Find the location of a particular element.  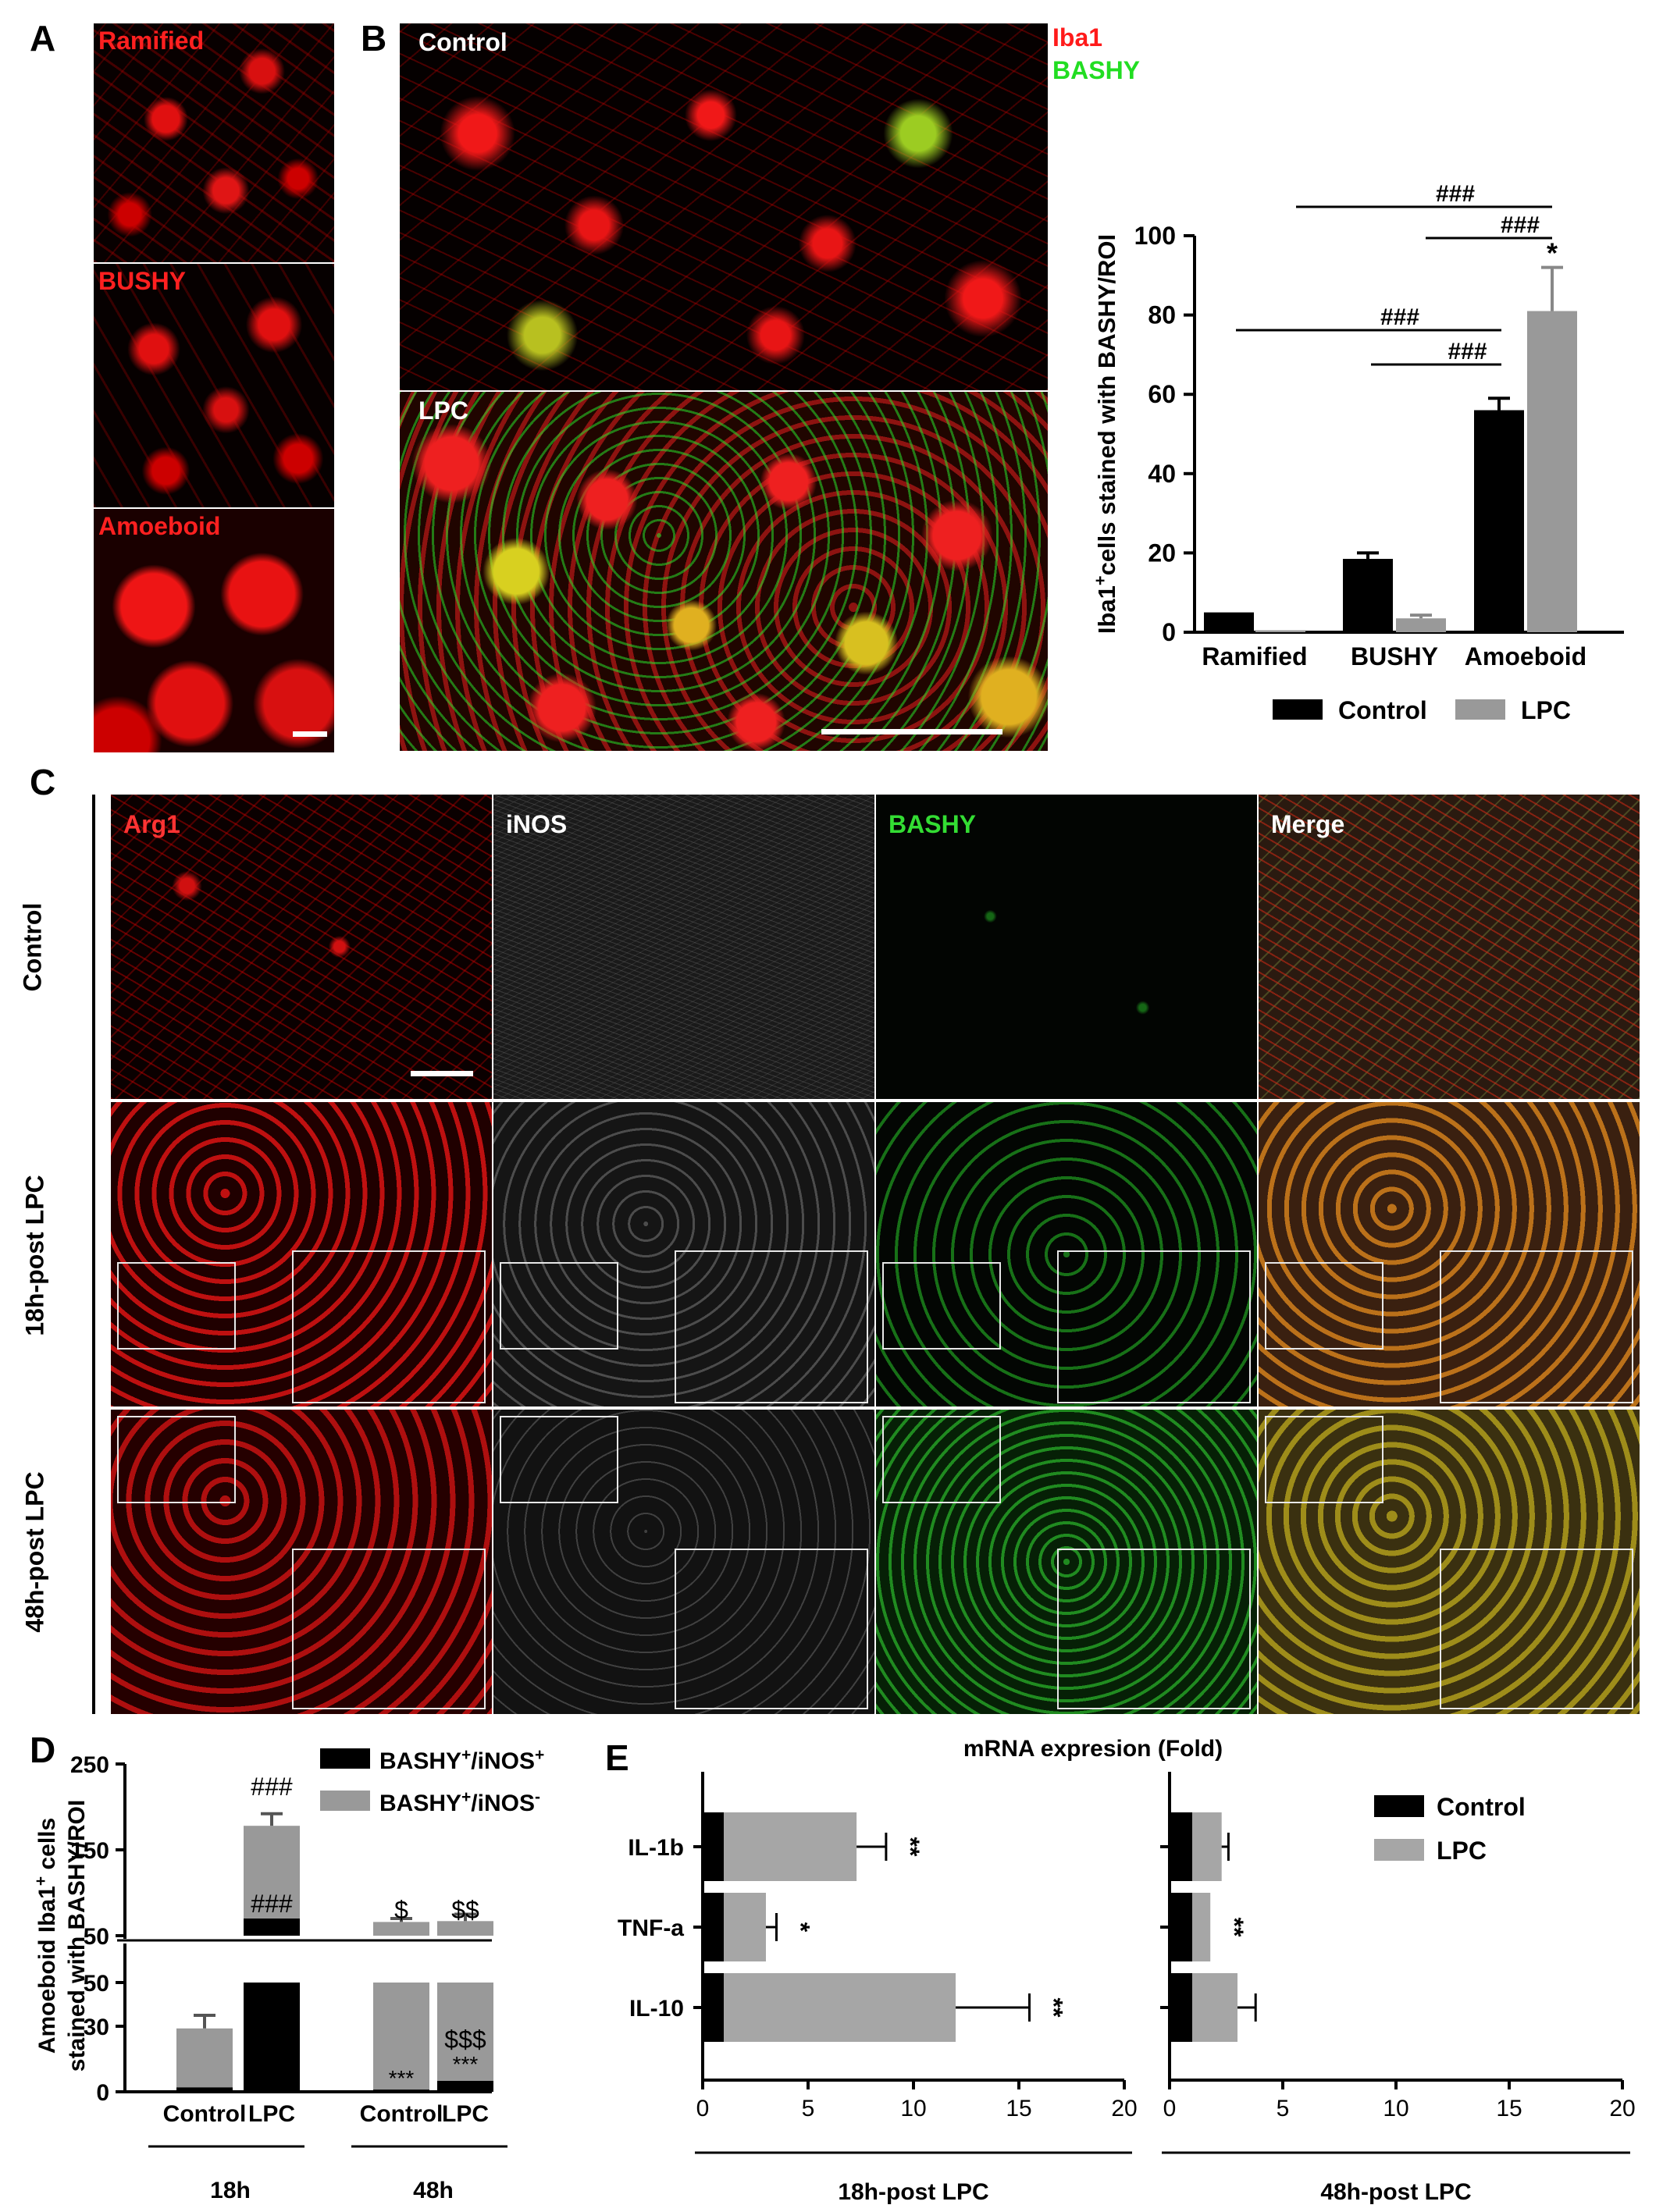

panel-c-letter: C is located at coordinates (43, 782).